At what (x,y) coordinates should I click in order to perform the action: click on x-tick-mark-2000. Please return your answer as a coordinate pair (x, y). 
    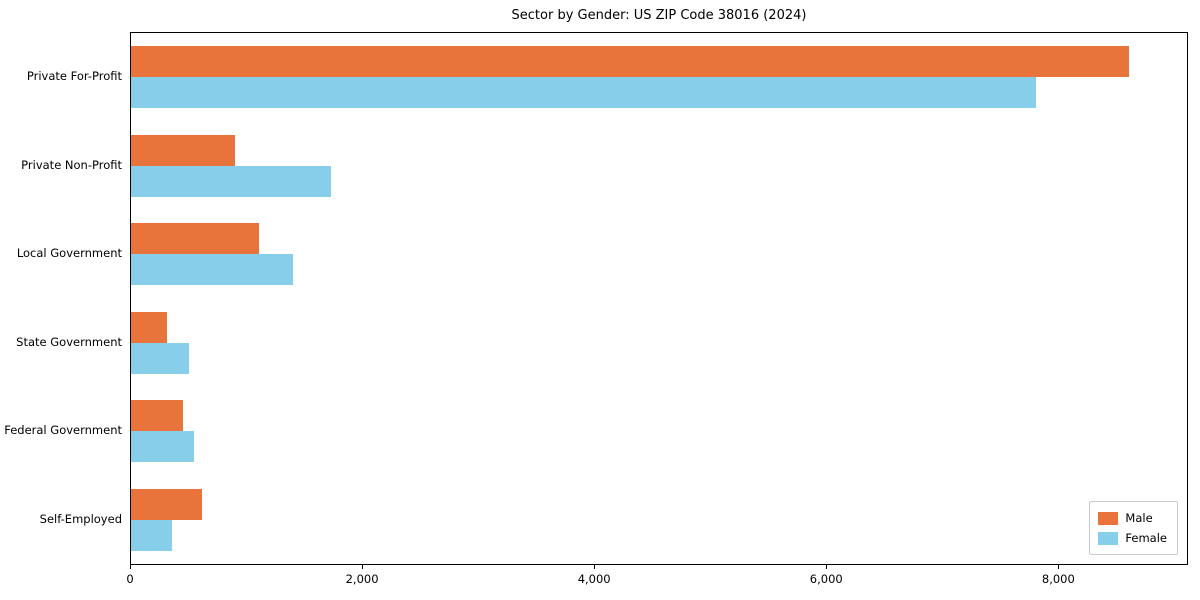
    Looking at the image, I should click on (363, 566).